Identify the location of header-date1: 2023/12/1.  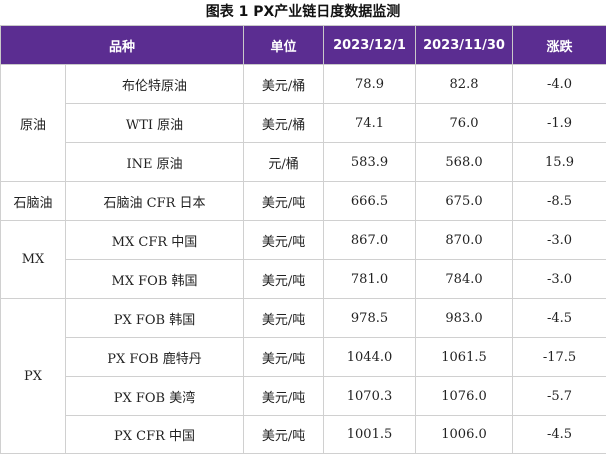
(370, 45).